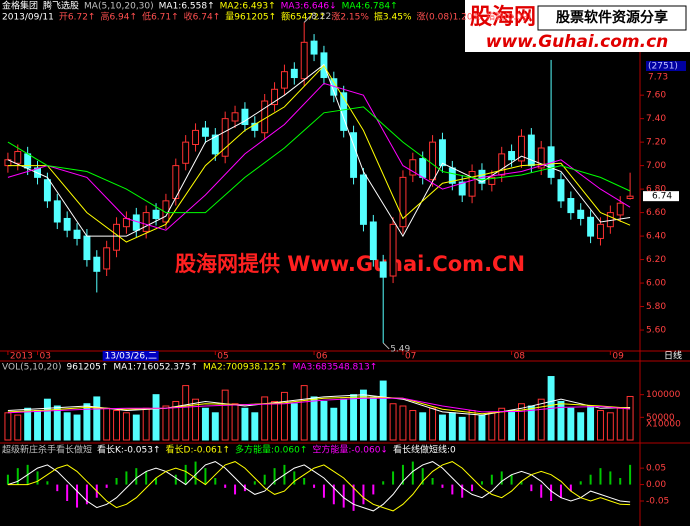 The width and height of the screenshot is (690, 526). What do you see at coordinates (309, 7) in the screenshot?
I see `header-item: MA3:6.646↓` at bounding box center [309, 7].